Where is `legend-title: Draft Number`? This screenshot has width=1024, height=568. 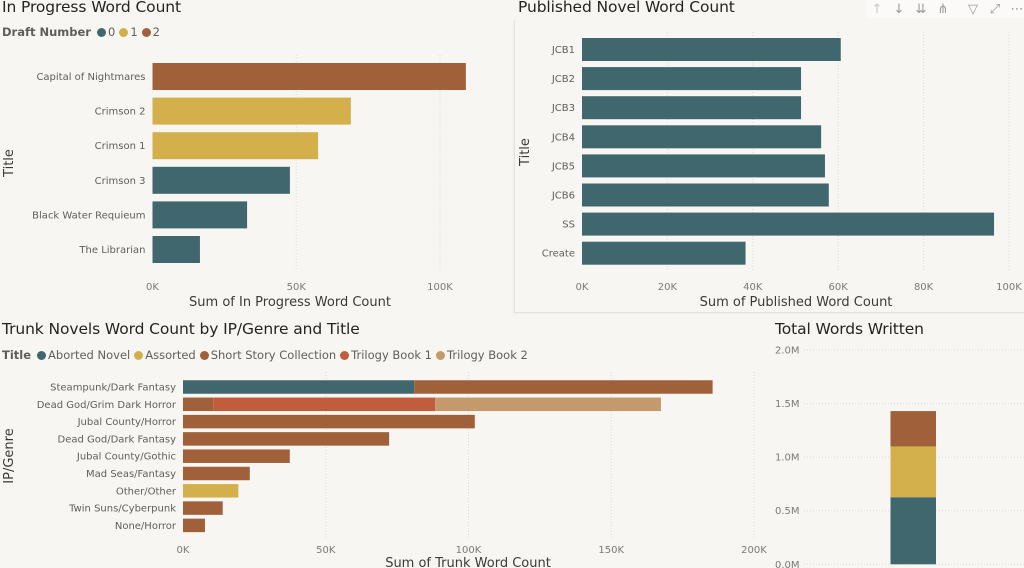
legend-title: Draft Number is located at coordinates (46, 32).